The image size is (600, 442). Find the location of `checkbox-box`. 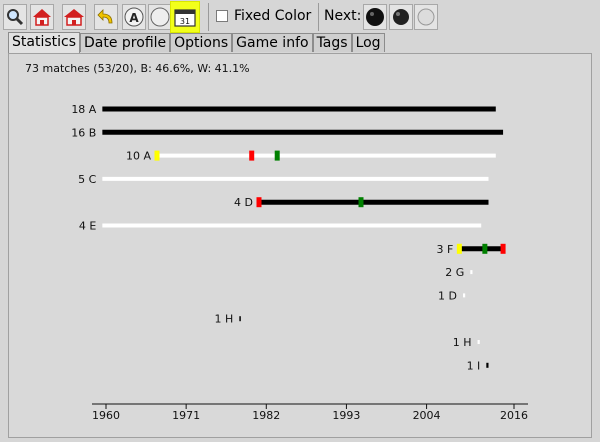

checkbox-box is located at coordinates (222, 16).